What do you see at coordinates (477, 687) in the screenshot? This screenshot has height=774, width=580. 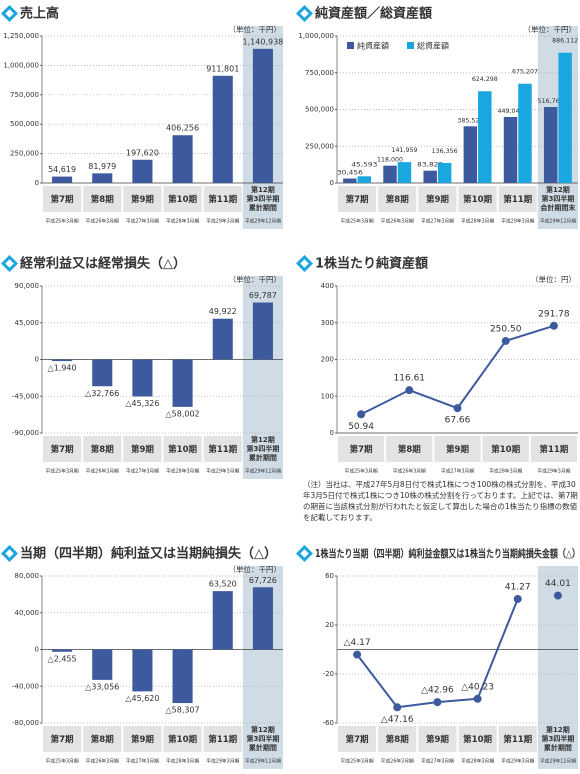 I see `value-label: △40.23` at bounding box center [477, 687].